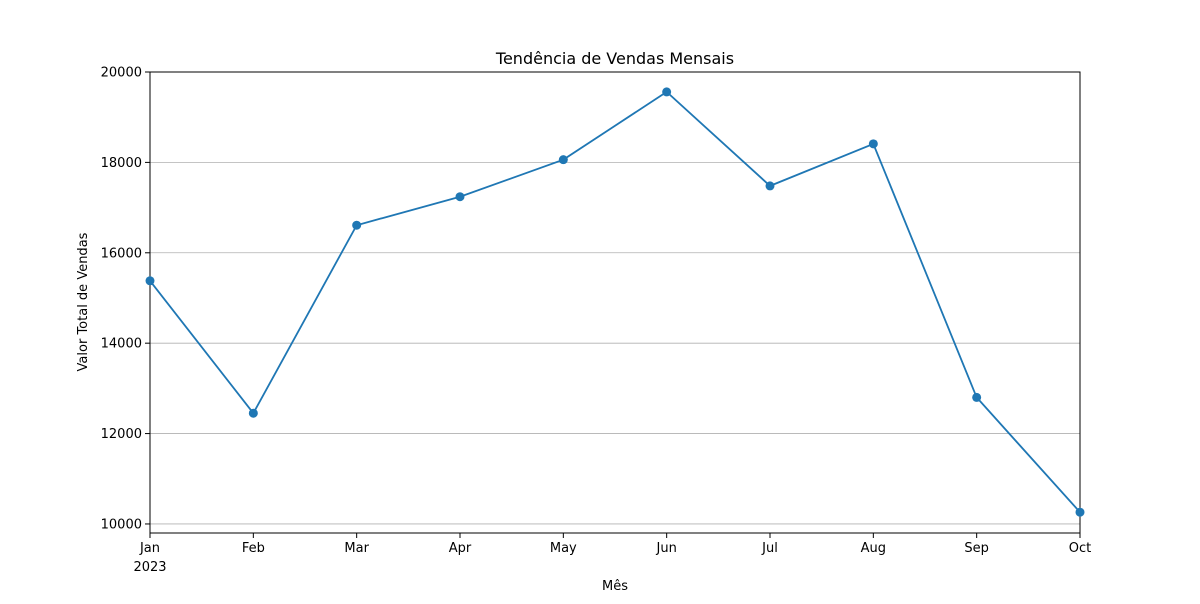 The width and height of the screenshot is (1200, 604). Describe the element at coordinates (769, 548) in the screenshot. I see `x-tick-label: Jul` at that location.